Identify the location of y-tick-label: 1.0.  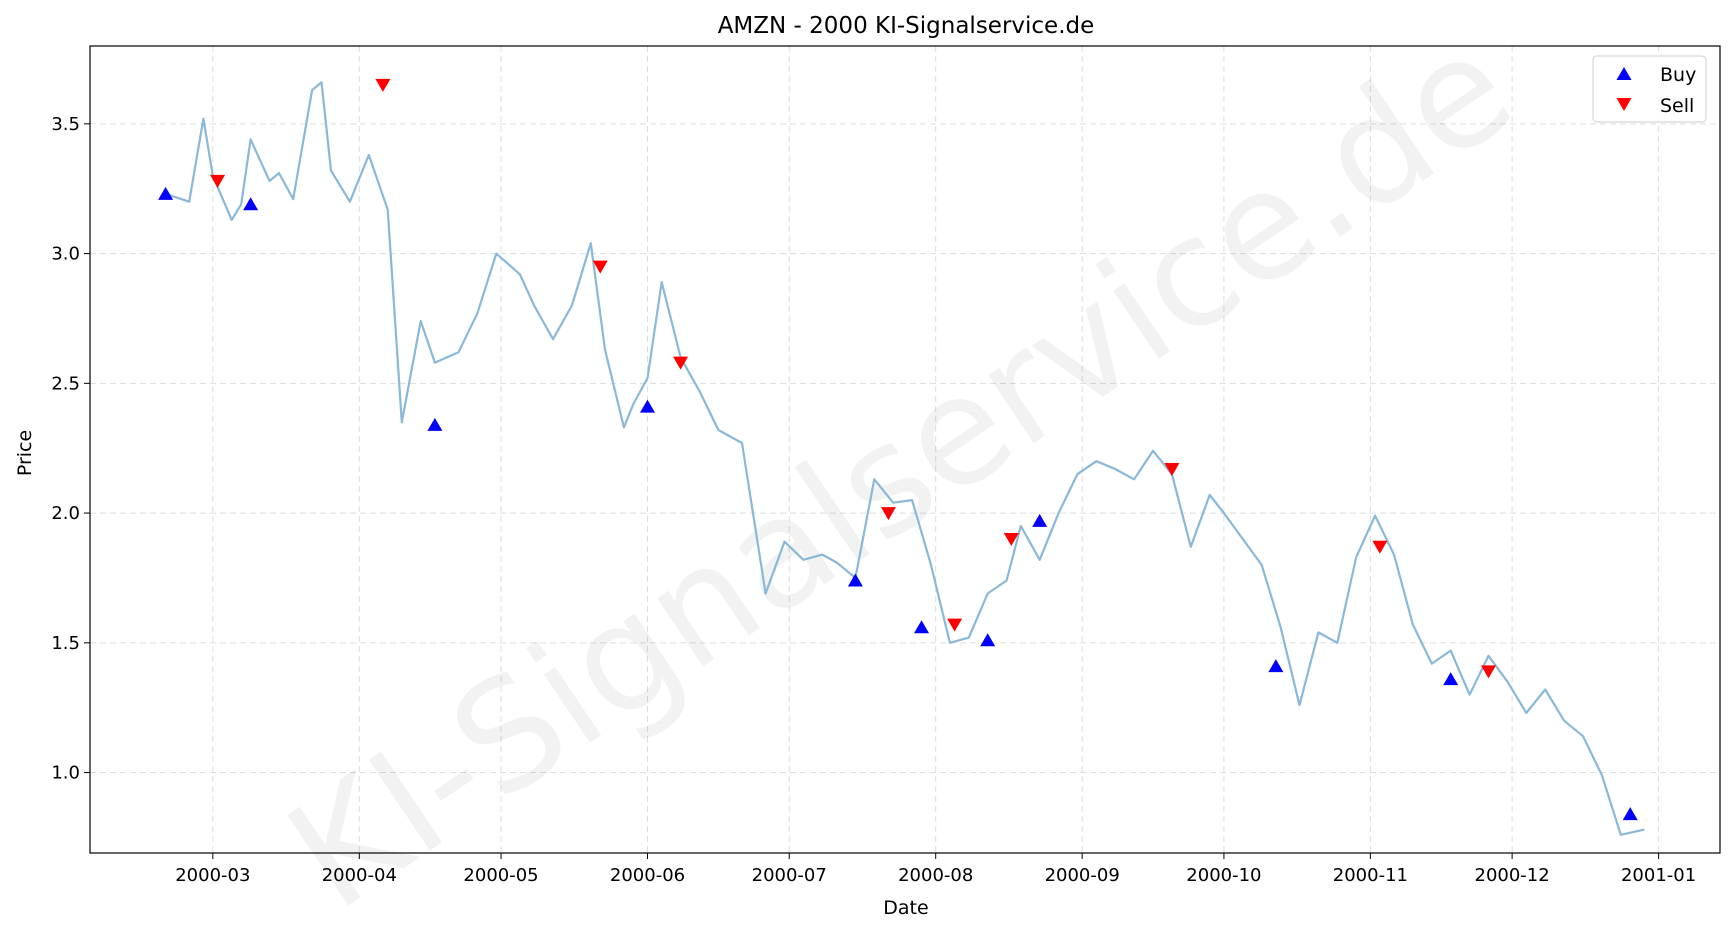
(65, 773).